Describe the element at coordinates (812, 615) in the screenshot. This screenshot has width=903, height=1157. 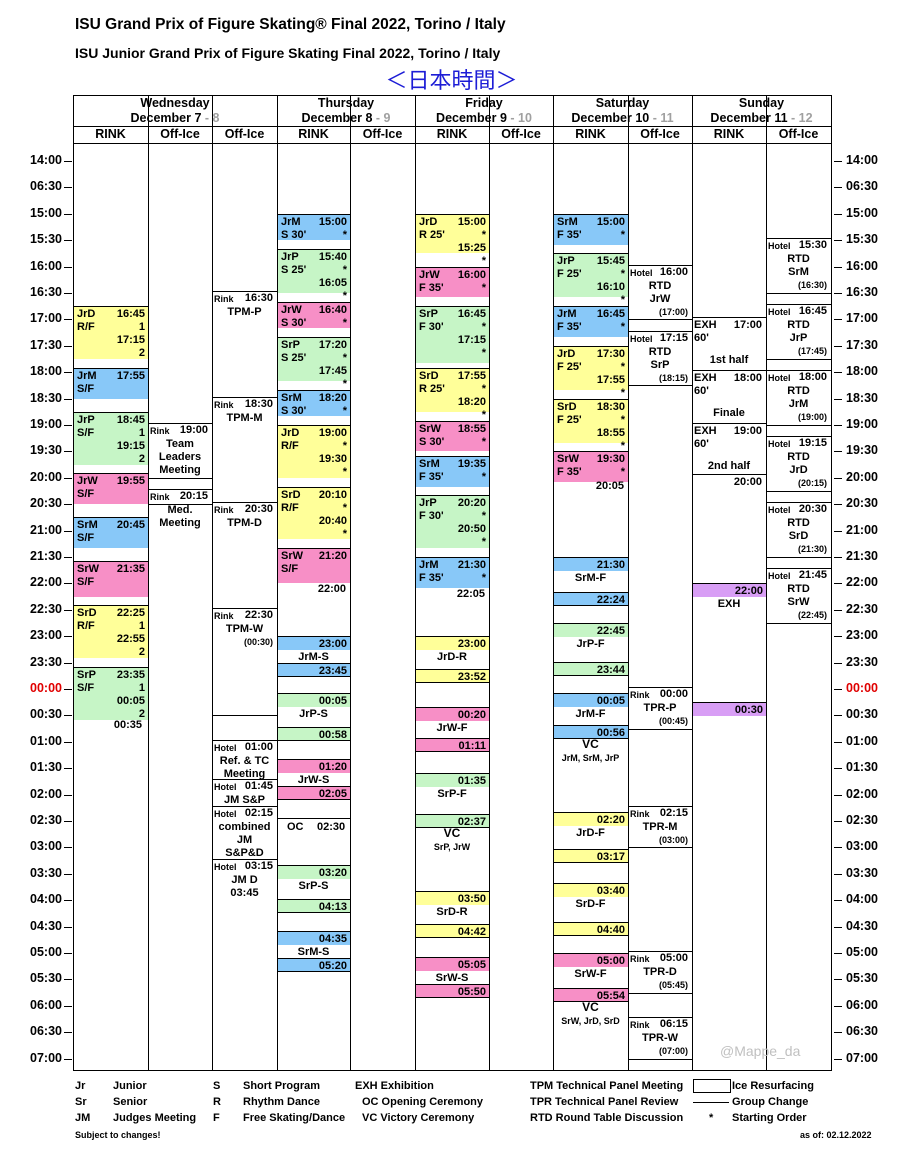
I see `note-detail: (22:45)` at that location.